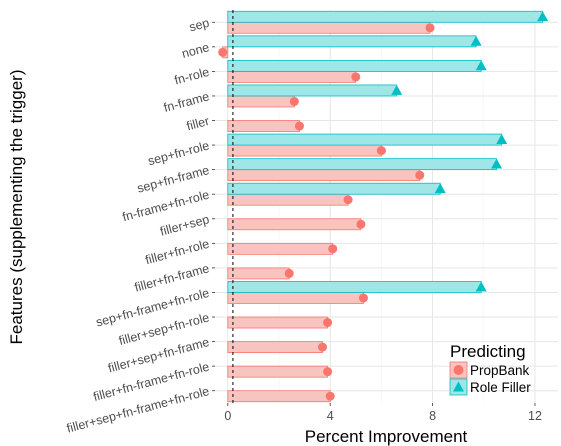 This screenshot has height=446, width=561. I want to click on role-filler-bar-sep, so click(385, 16).